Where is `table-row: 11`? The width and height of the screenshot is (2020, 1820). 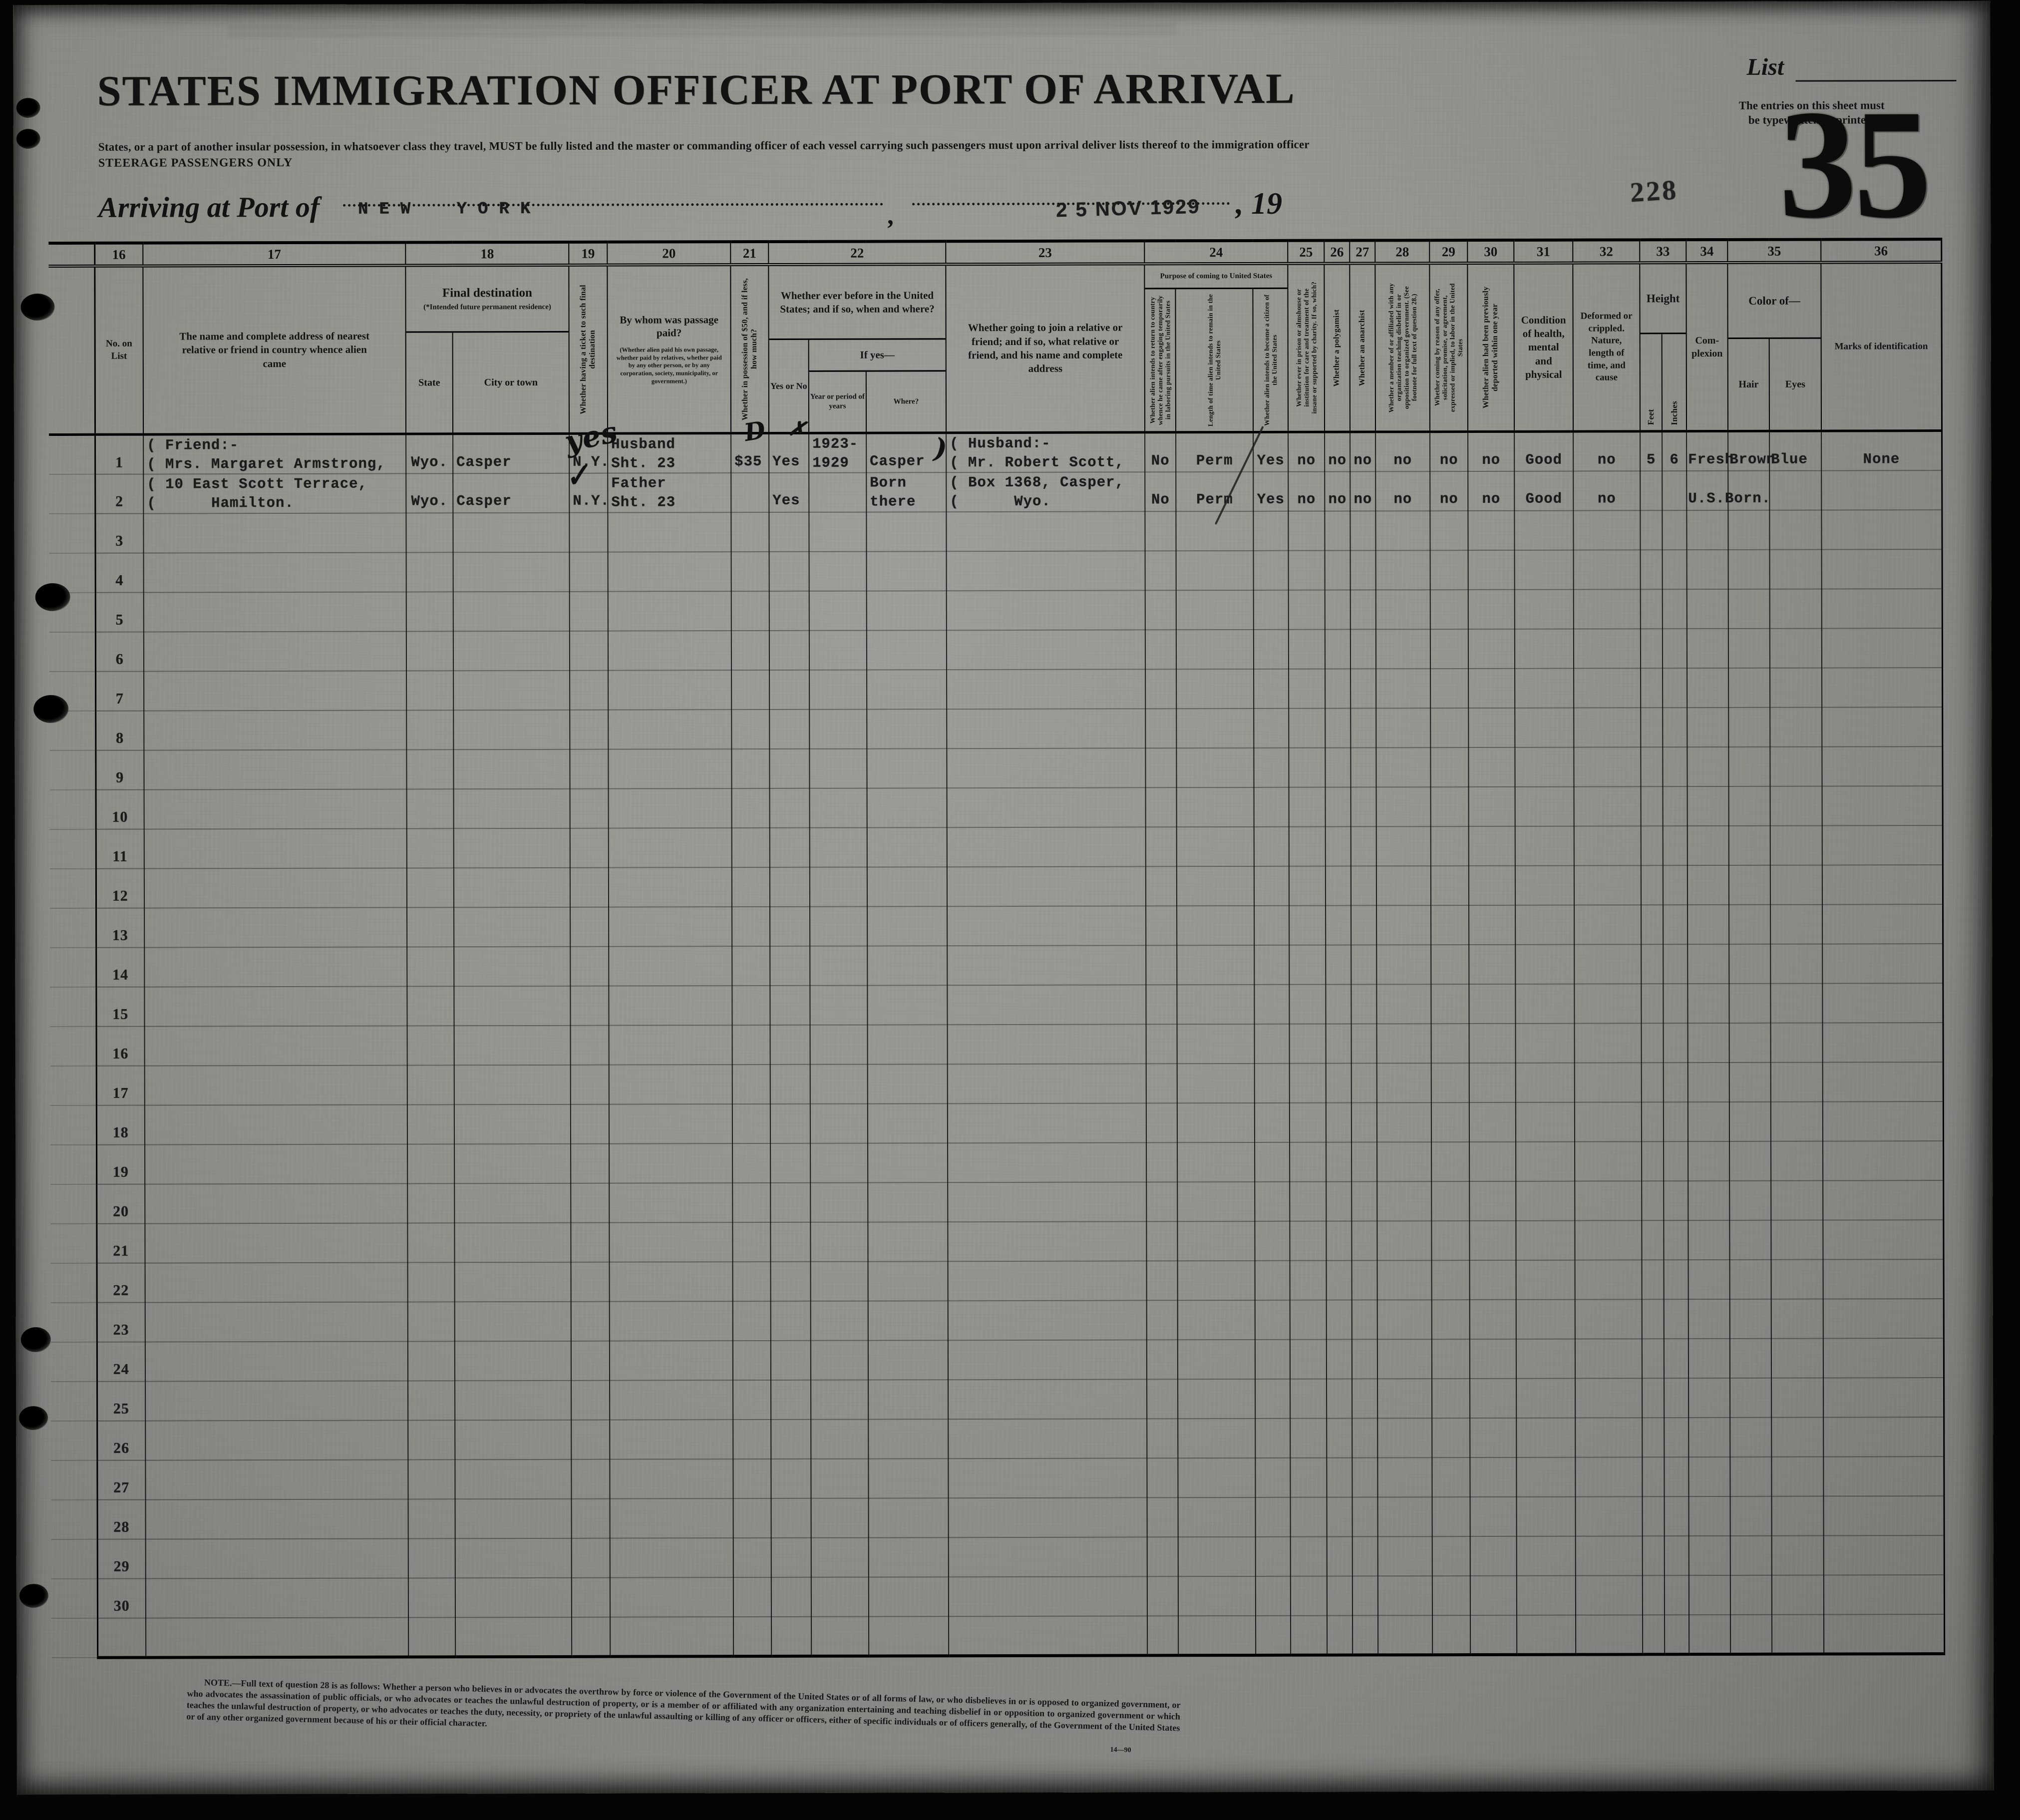 table-row: 11 is located at coordinates (996, 847).